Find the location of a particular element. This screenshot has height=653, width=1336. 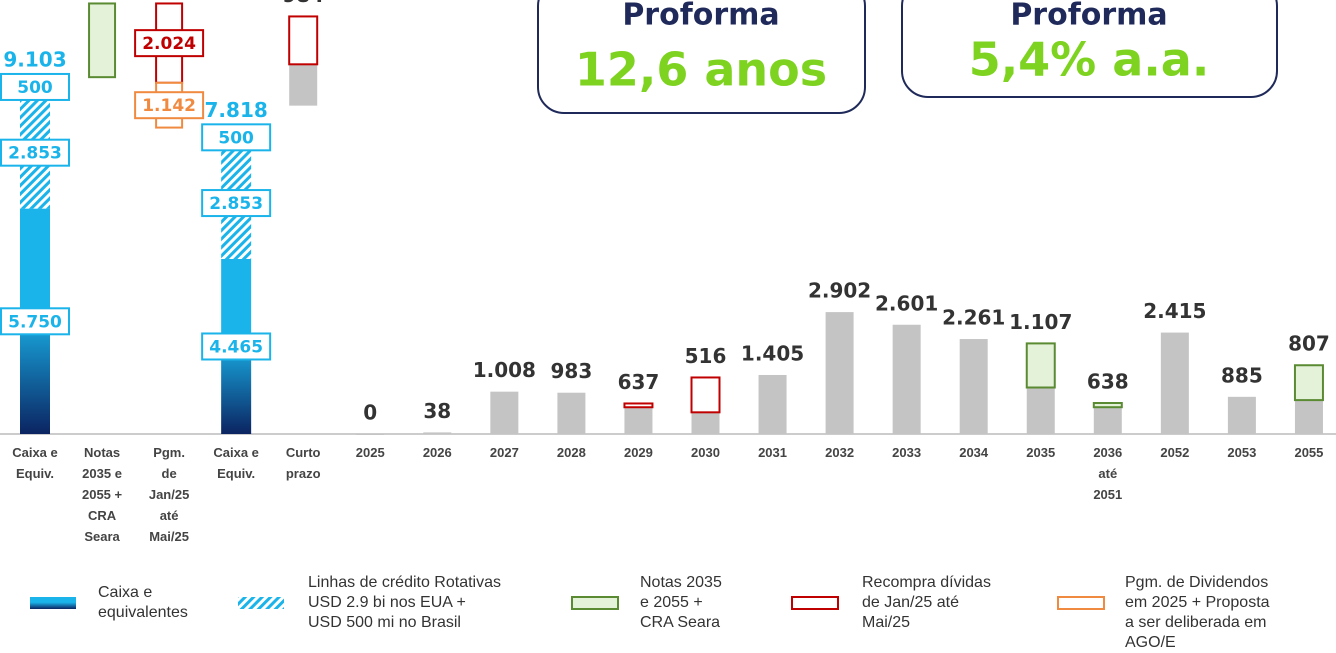

x-tick-label: 2034 is located at coordinates (974, 452).